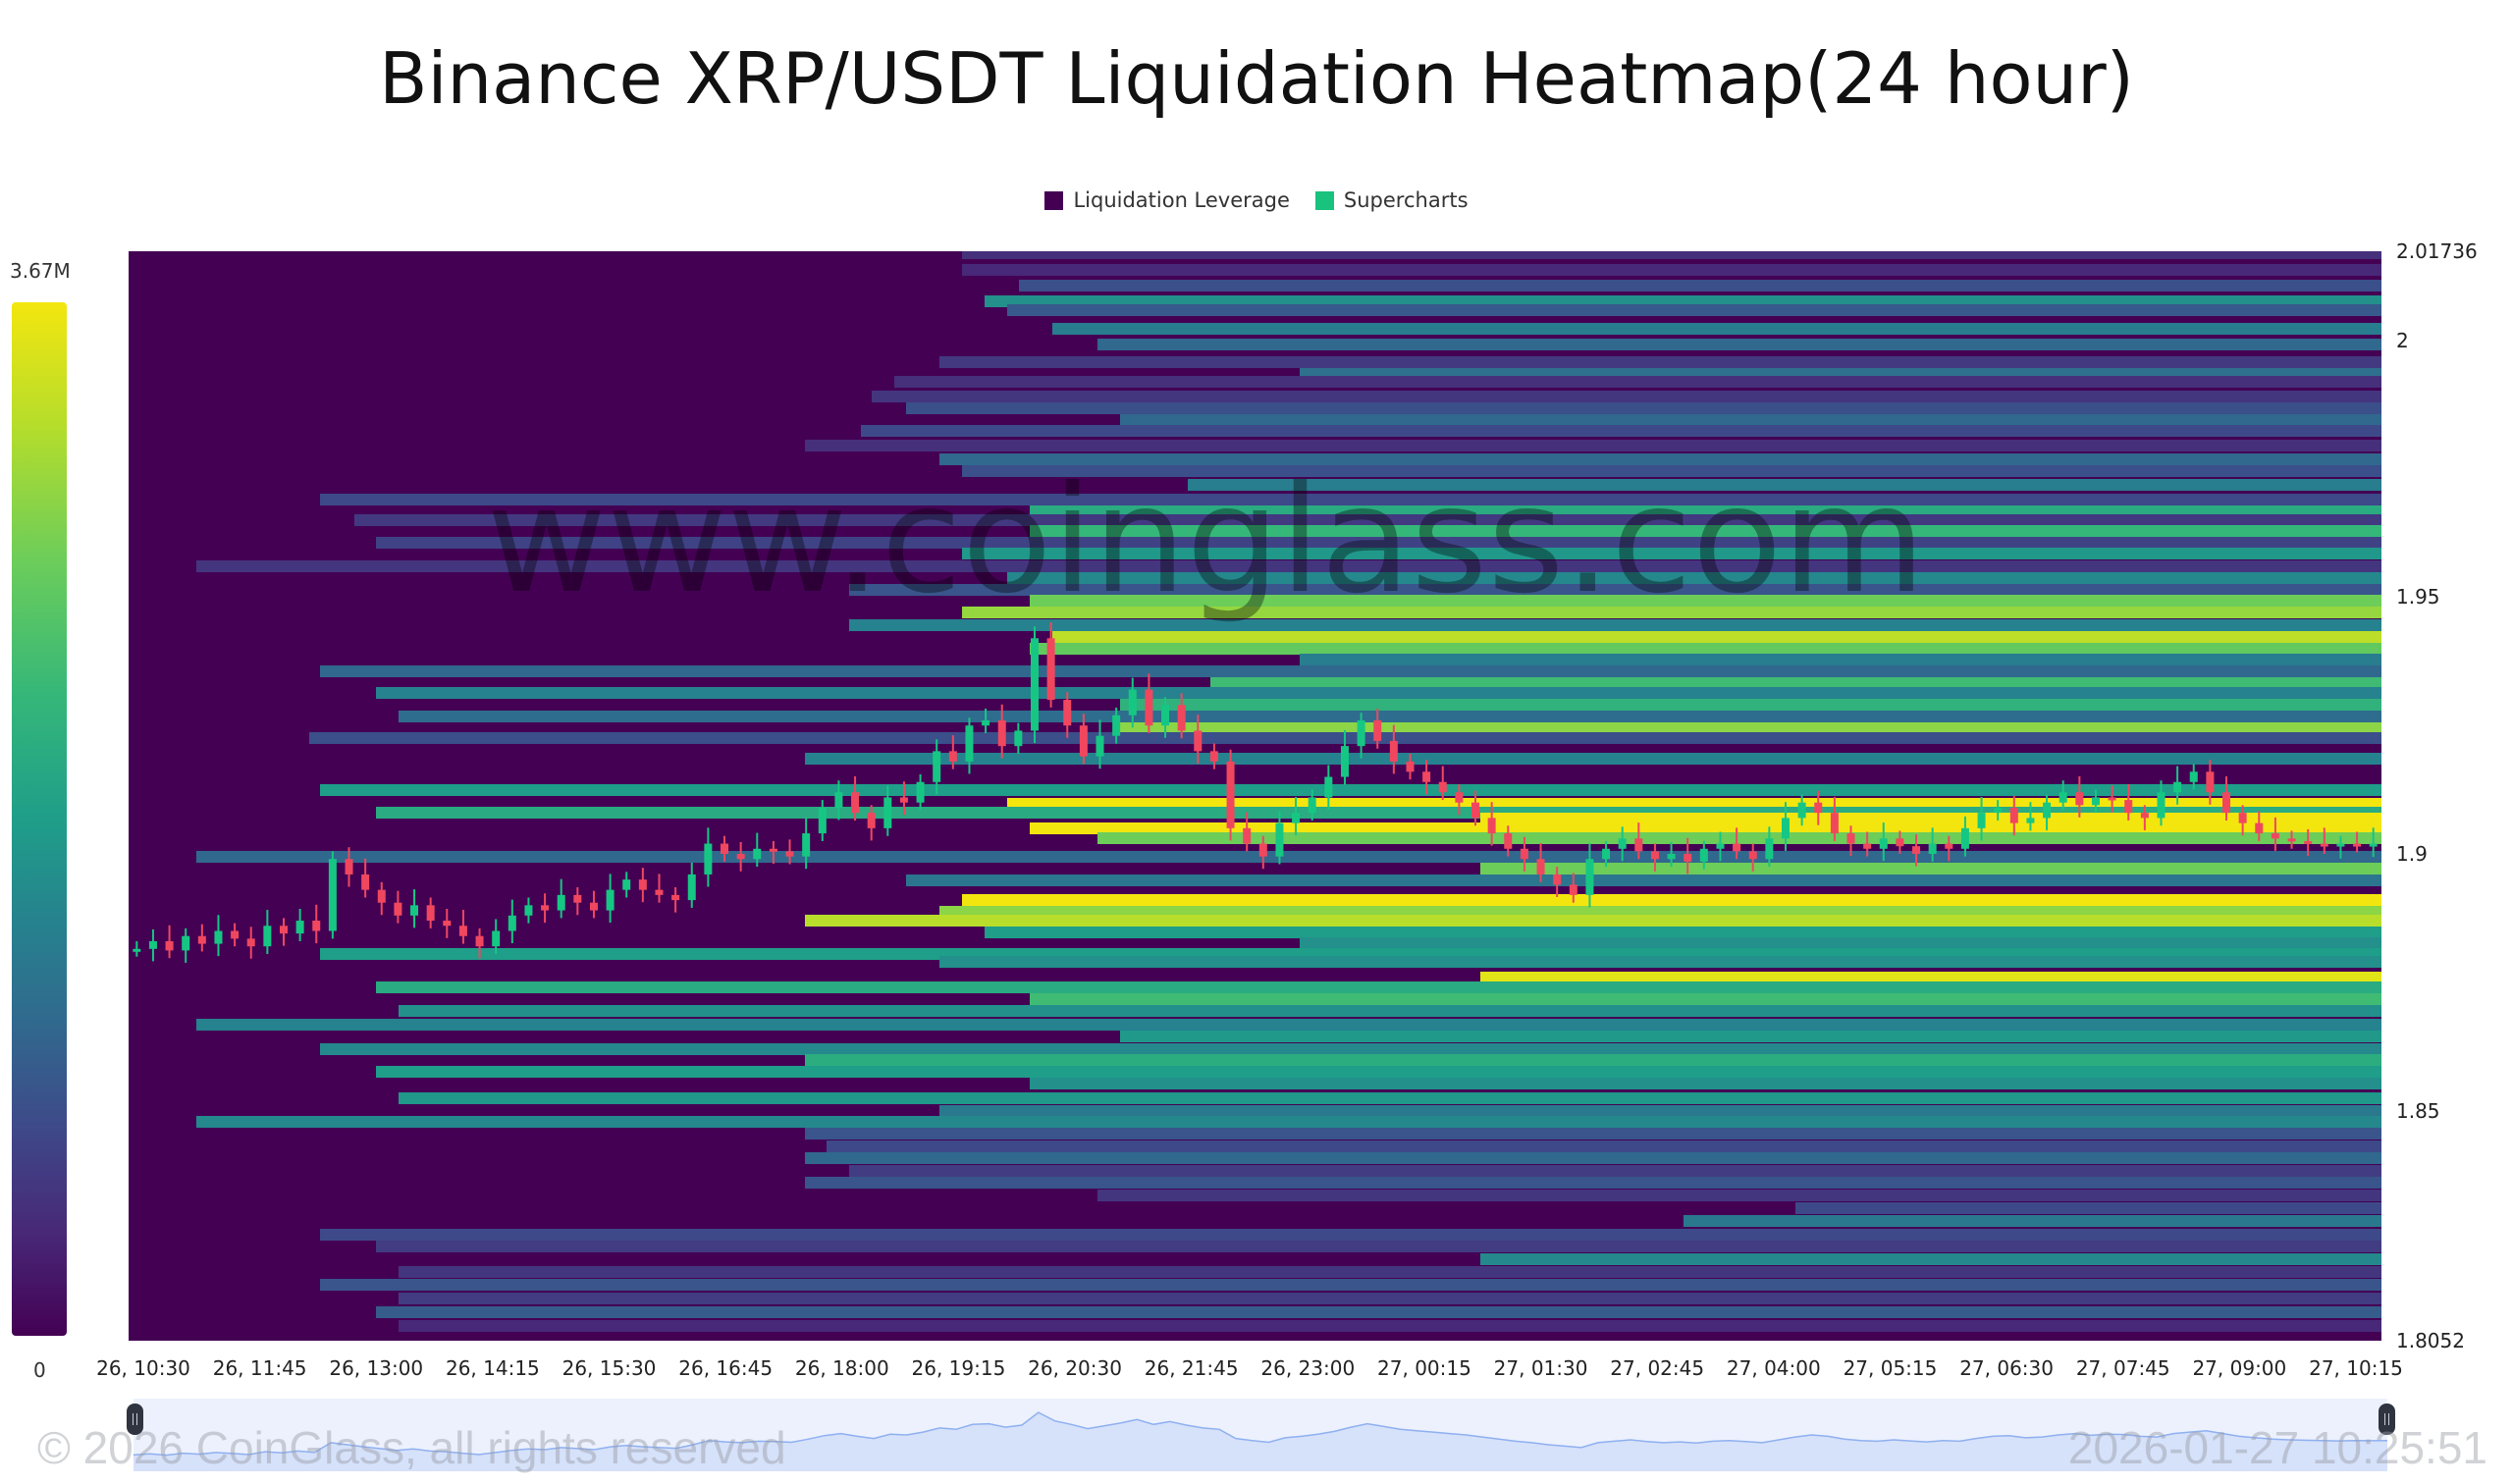  What do you see at coordinates (143, 1368) in the screenshot?
I see `x-axis-tick-label: 26, 10:30` at bounding box center [143, 1368].